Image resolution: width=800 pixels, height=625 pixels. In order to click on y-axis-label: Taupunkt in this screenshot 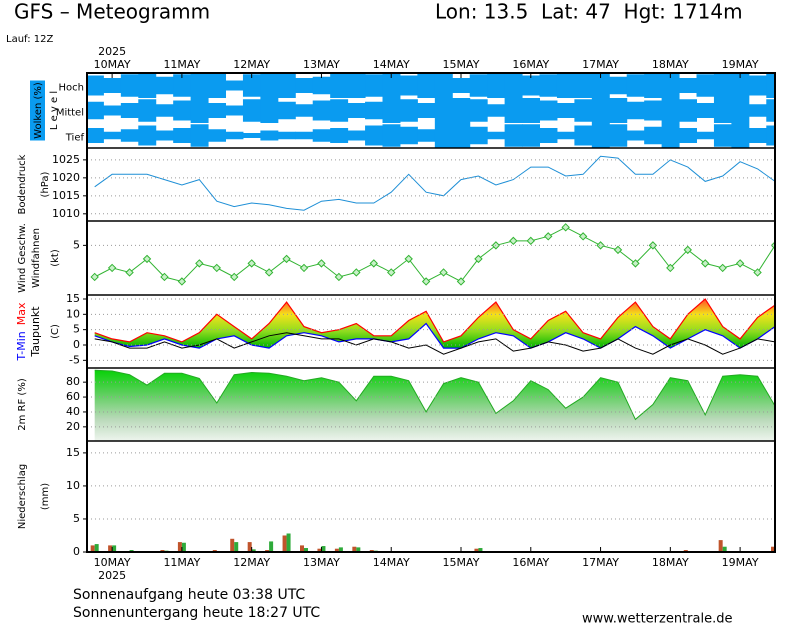, I will do `click(35, 332)`.